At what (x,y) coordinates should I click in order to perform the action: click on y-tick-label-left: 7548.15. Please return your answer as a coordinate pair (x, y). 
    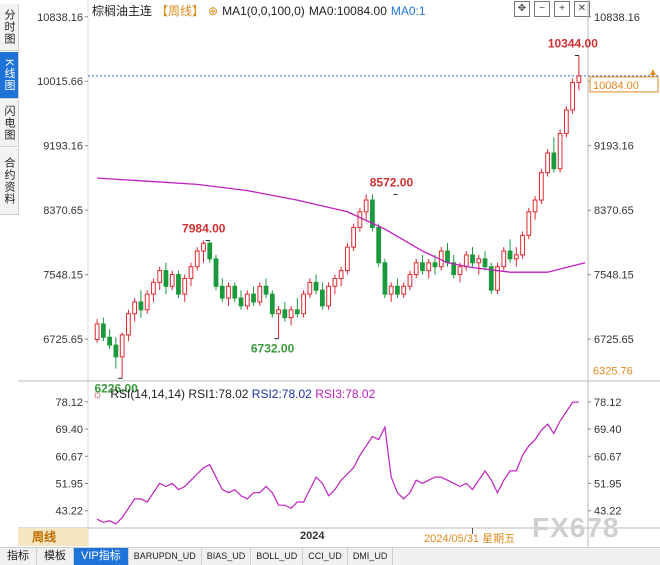
    Looking at the image, I should click on (63, 276).